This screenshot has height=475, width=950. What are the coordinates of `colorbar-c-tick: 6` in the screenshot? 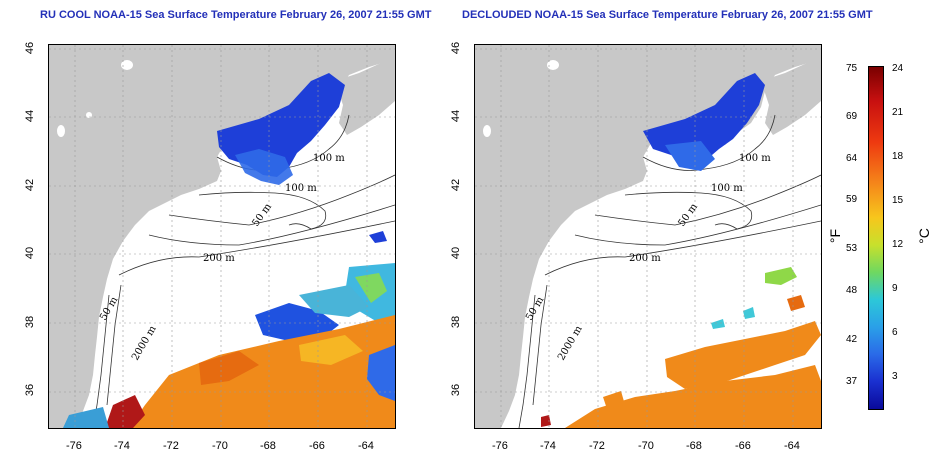 It's located at (895, 332).